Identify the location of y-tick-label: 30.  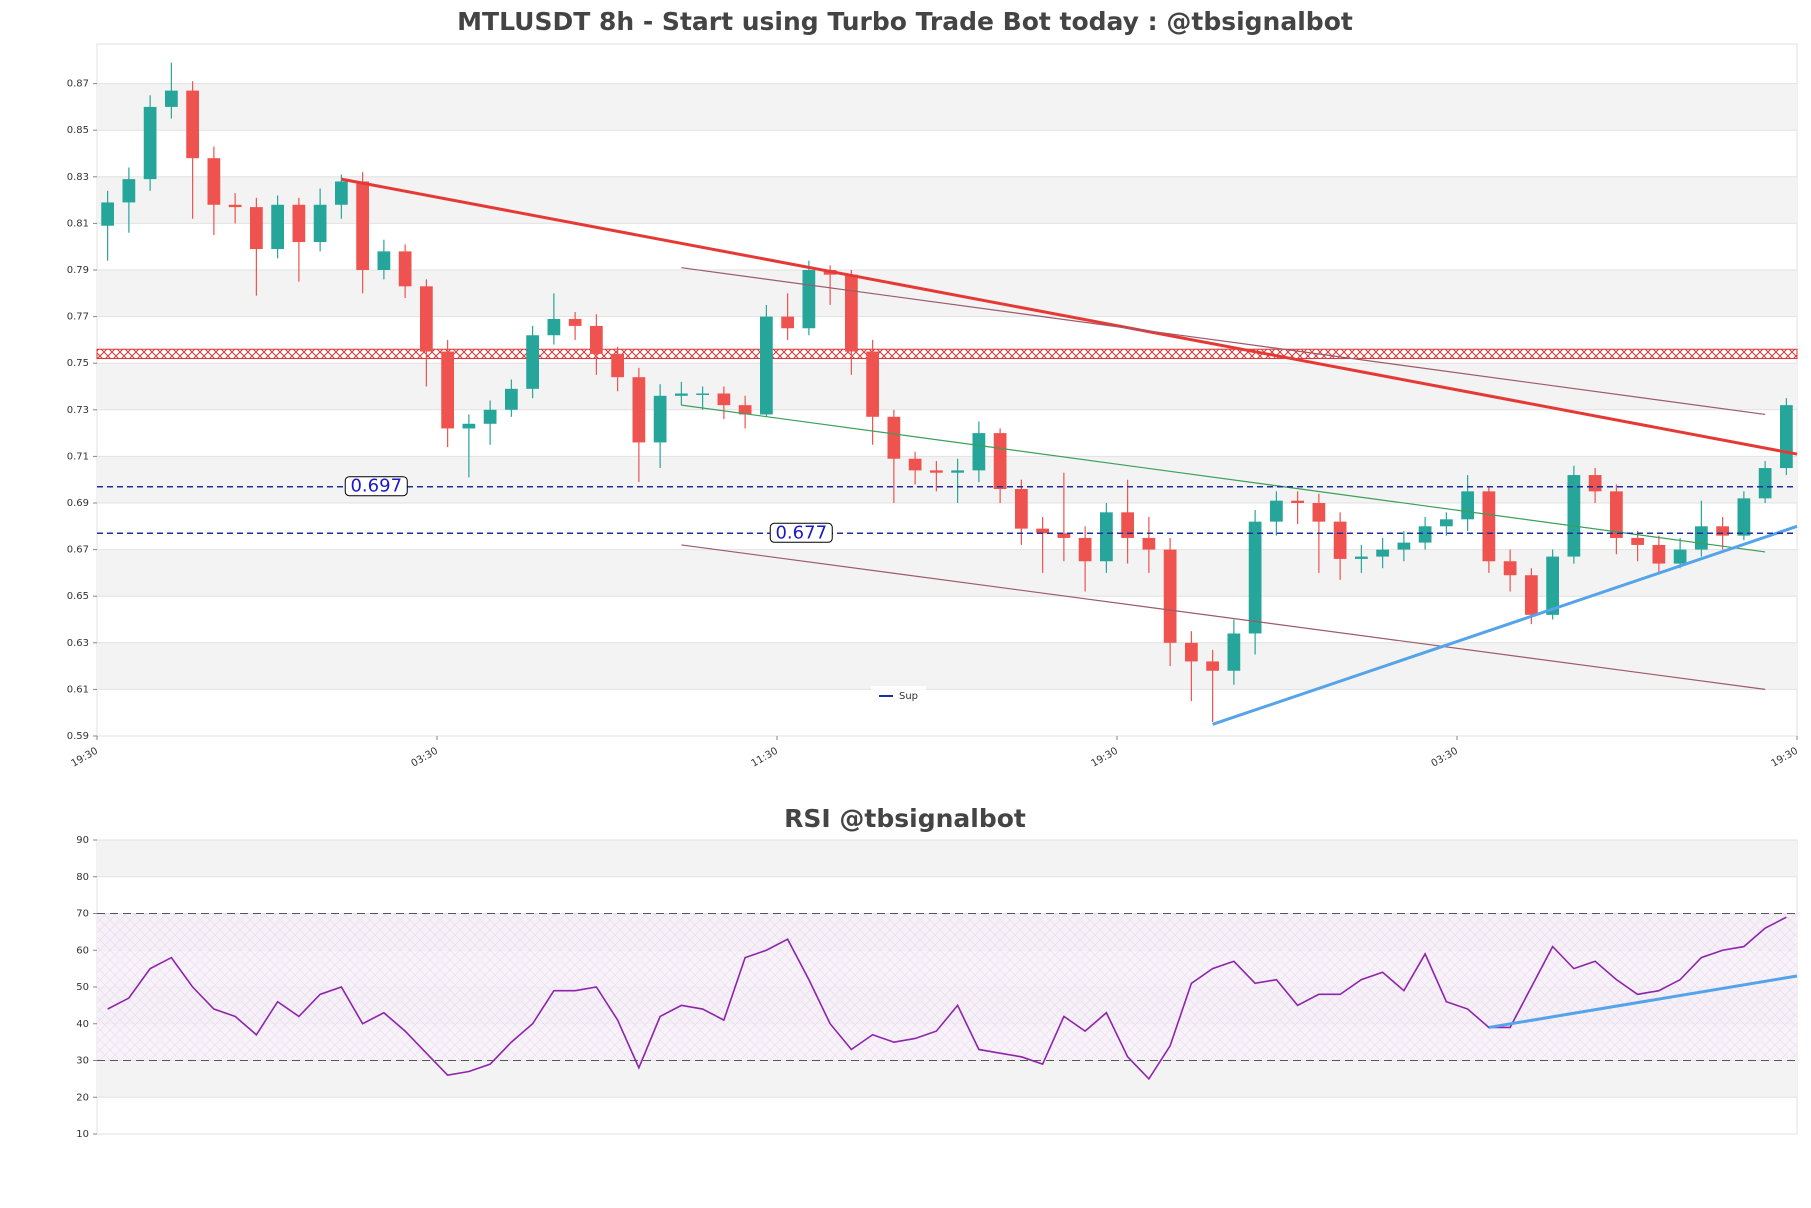
(82, 1061).